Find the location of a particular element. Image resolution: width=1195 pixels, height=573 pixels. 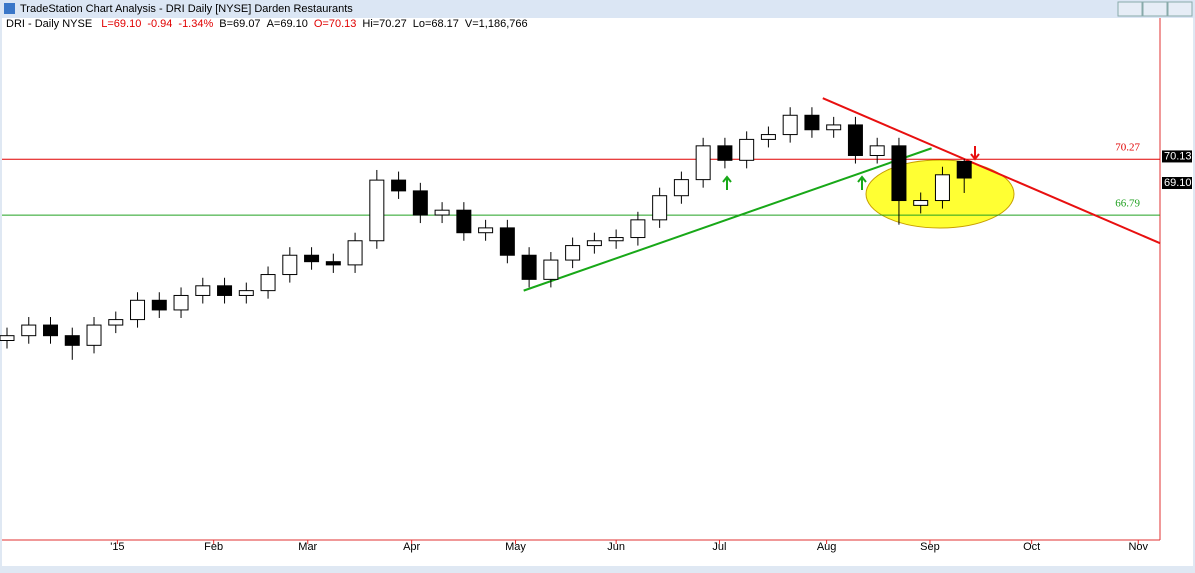

maximize-button is located at coordinates (1155, 9).